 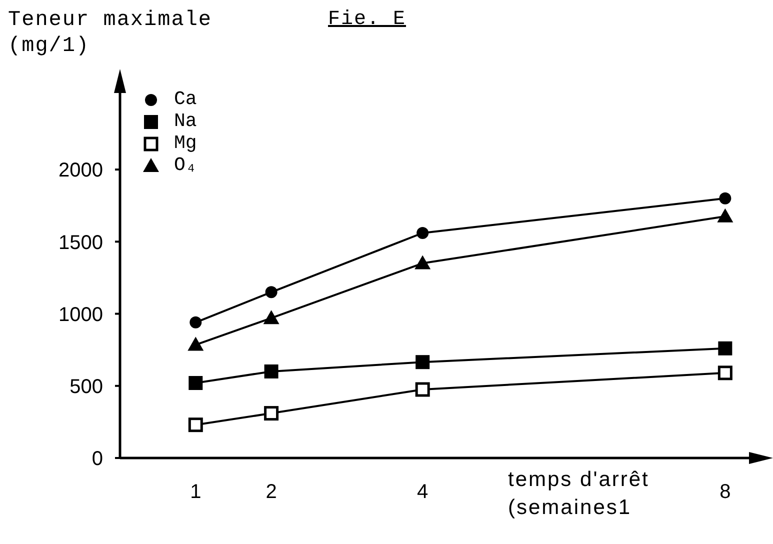 I want to click on y-tick-label: 1500, so click(x=80, y=243).